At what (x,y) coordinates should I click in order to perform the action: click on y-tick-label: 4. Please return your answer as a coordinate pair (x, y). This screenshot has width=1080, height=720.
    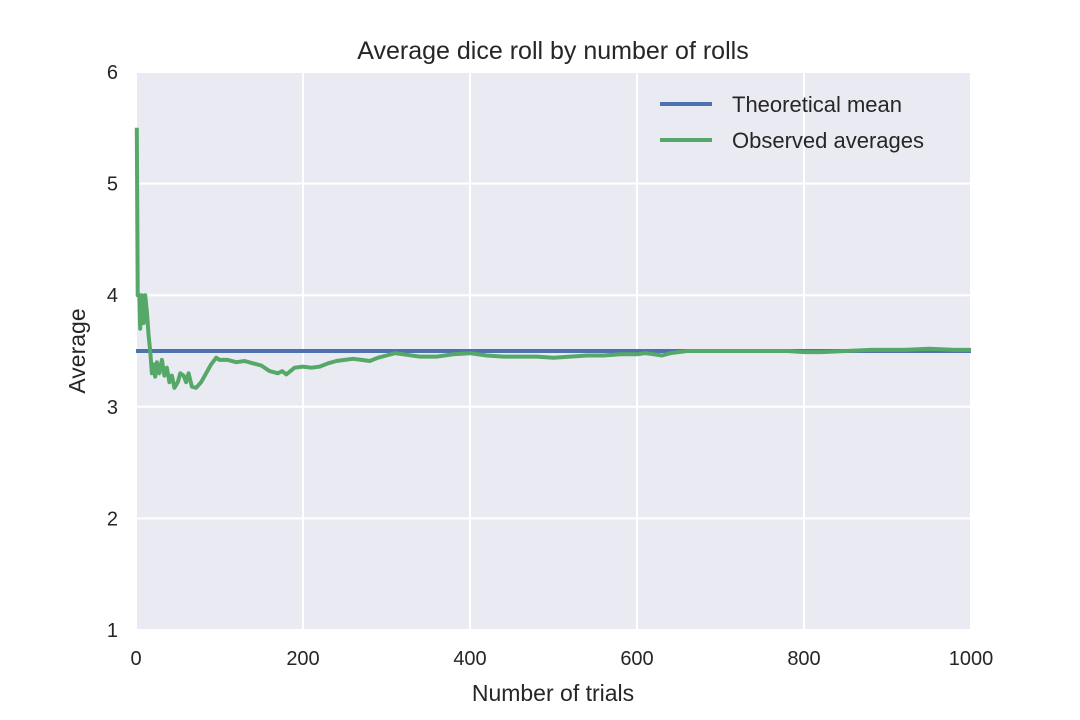
    Looking at the image, I should click on (112, 296).